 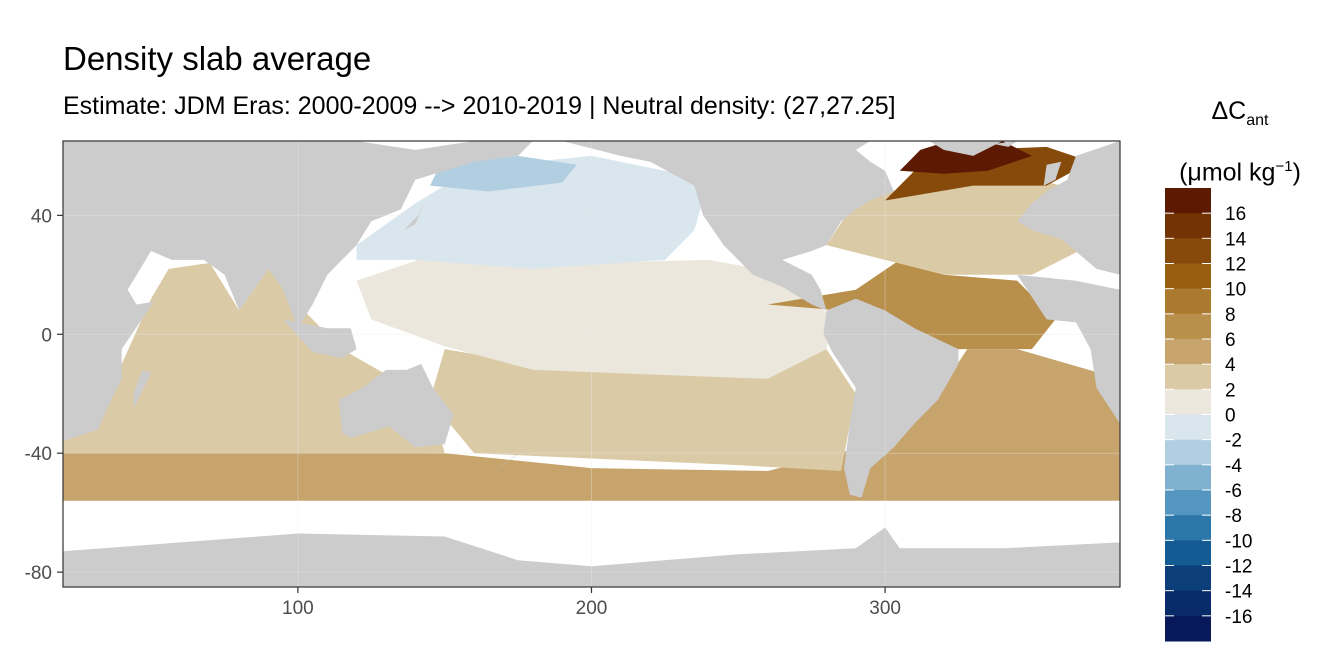 What do you see at coordinates (891, 398) in the screenshot?
I see `land-south-america` at bounding box center [891, 398].